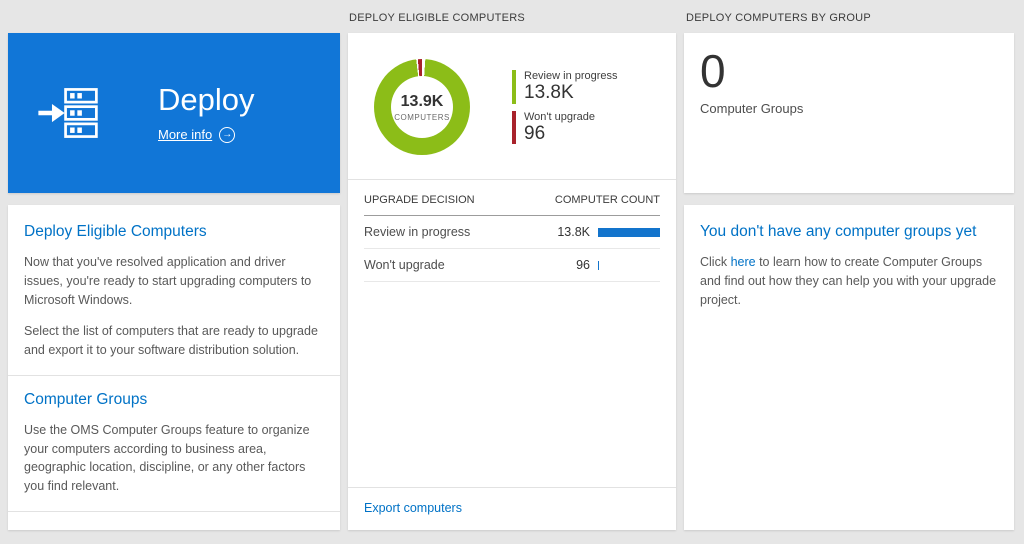 This screenshot has width=1024, height=544. Describe the element at coordinates (512, 232) in the screenshot. I see `table-row: Review in progress 13.8K` at that location.